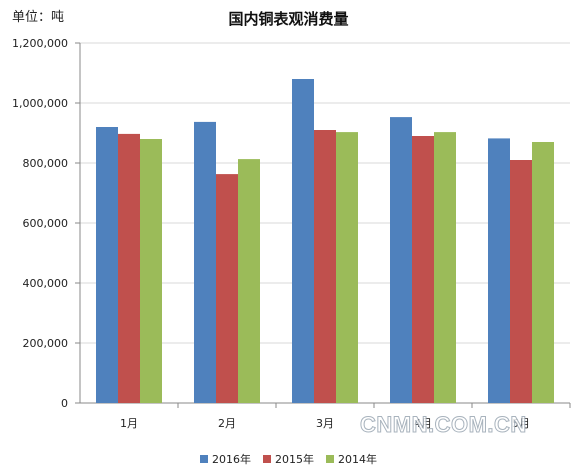 The width and height of the screenshot is (577, 474). What do you see at coordinates (129, 423) in the screenshot?
I see `x-tick-label: 1月` at bounding box center [129, 423].